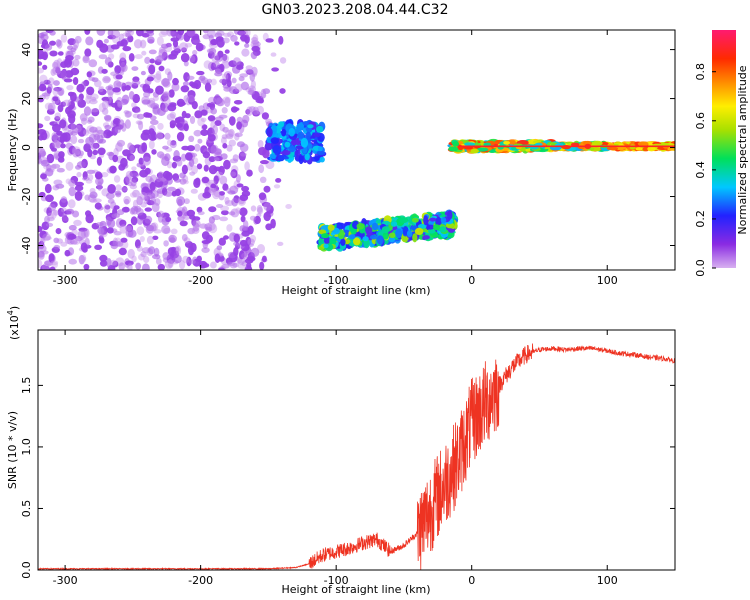 This screenshot has height=600, width=750. I want to click on colorbar-gradient, so click(724, 149).